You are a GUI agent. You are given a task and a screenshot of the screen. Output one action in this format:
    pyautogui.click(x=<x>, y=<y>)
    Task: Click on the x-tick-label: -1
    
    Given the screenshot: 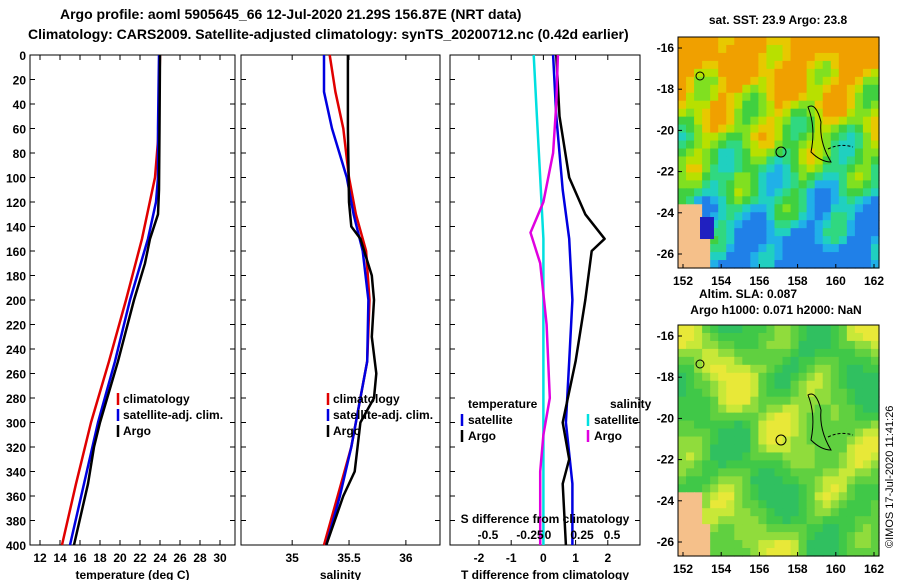 What is the action you would take?
    pyautogui.click(x=511, y=558)
    